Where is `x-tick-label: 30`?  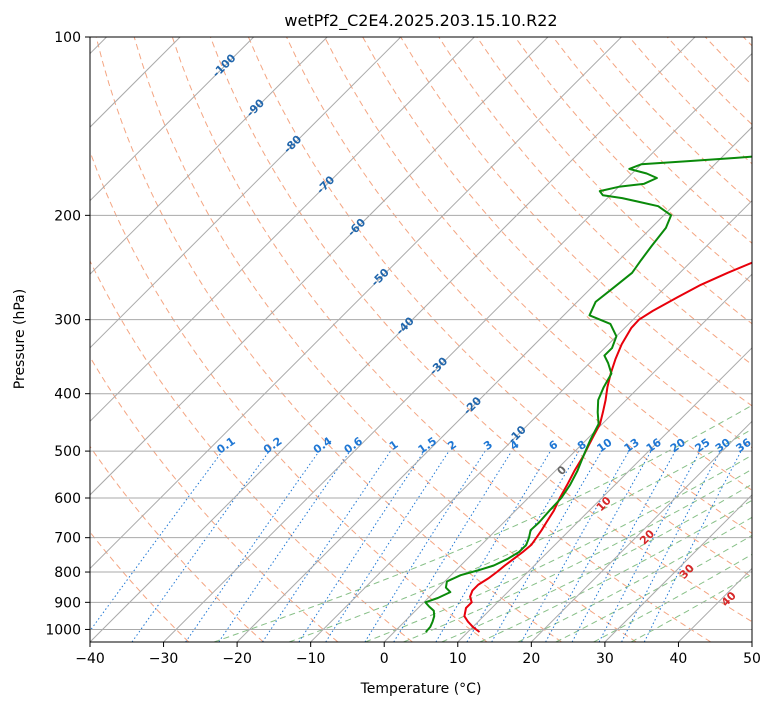
x-tick-label: 30 is located at coordinates (605, 659).